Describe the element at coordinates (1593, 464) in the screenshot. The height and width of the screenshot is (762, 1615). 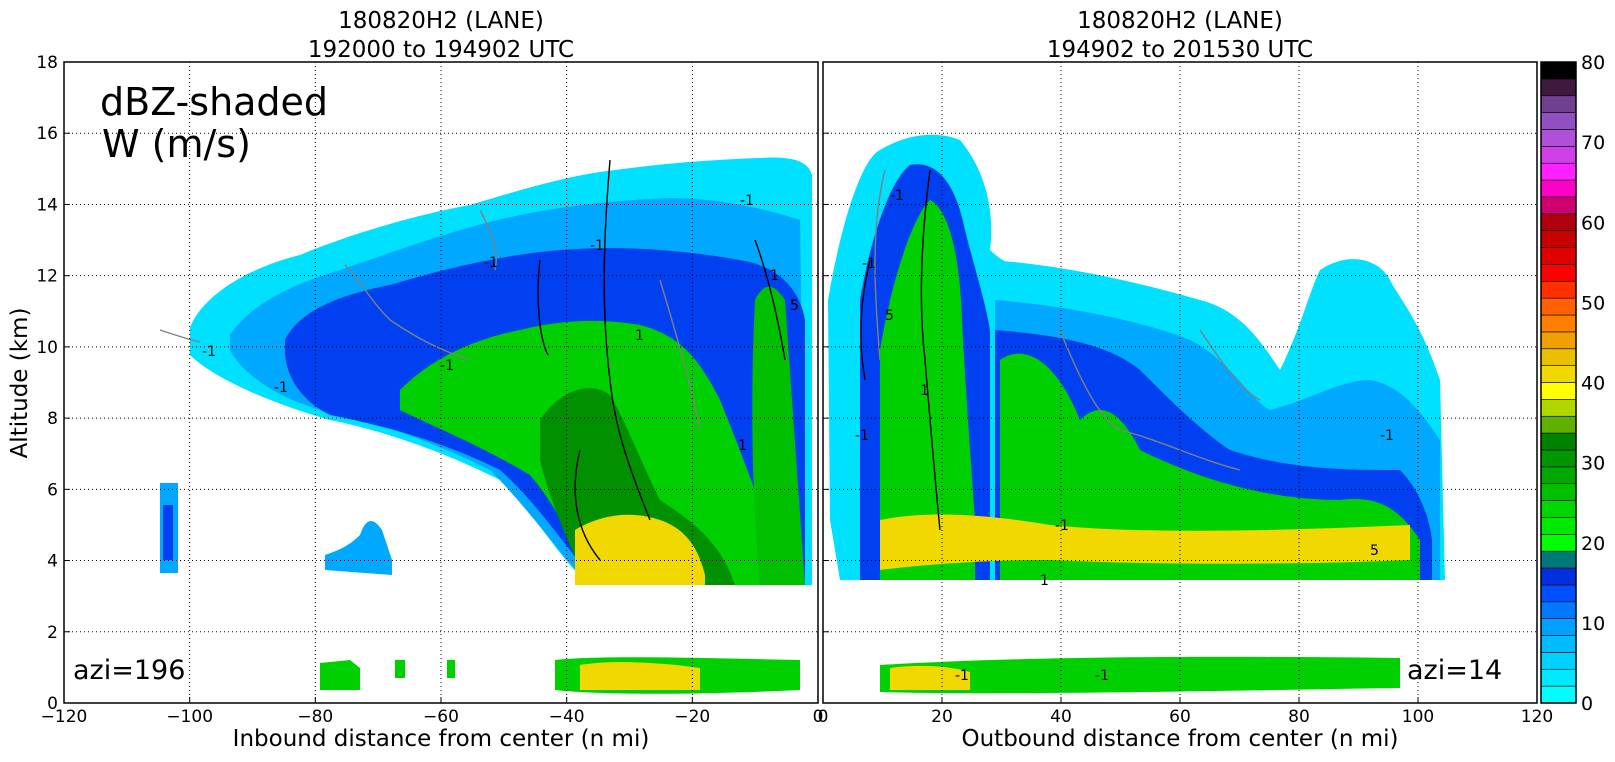
I see `colorbar-tick-label: 30` at that location.